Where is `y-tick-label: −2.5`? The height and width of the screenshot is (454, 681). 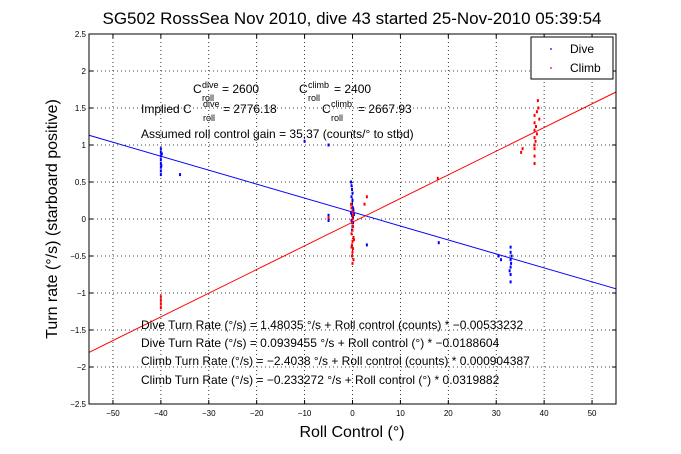
y-tick-label: −2.5 is located at coordinates (78, 404).